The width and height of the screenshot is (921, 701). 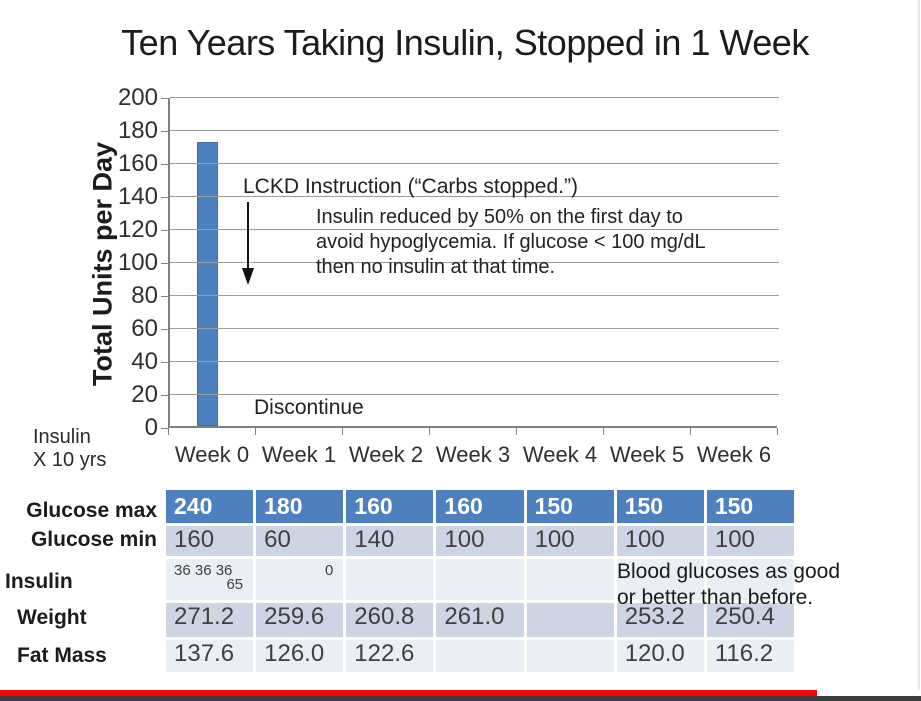 I want to click on down-arrow-icon, so click(x=248, y=243).